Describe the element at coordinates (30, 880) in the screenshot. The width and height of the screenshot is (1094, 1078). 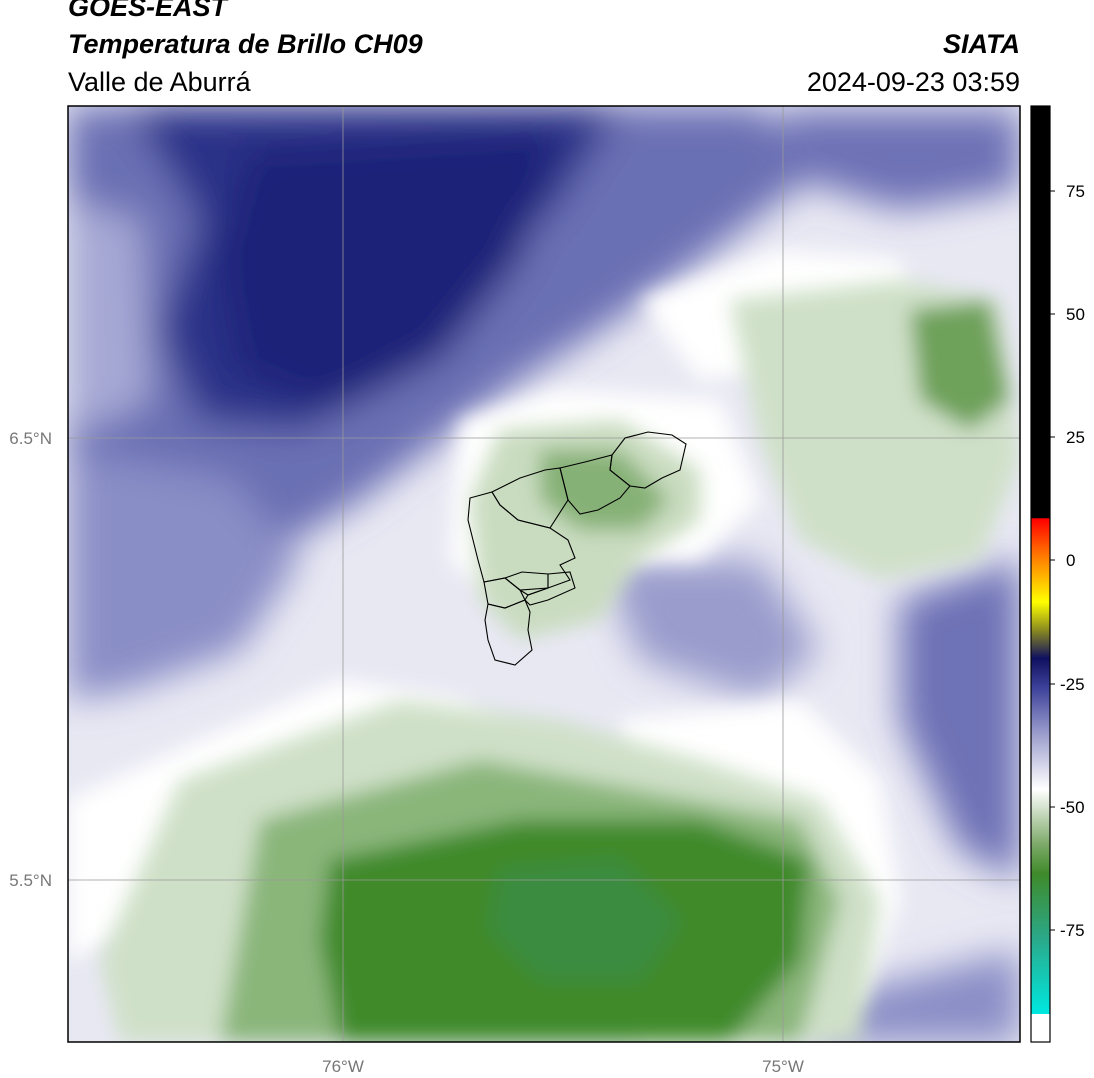
I see `lat-label-5-5: 5.5°N` at that location.